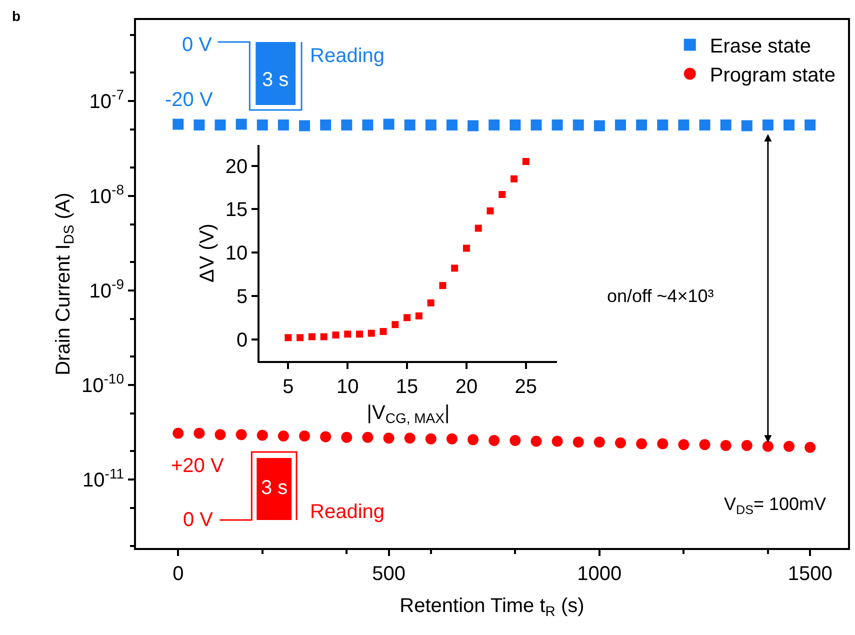 This screenshot has width=855, height=635. I want to click on legend-label: Erase state, so click(761, 47).